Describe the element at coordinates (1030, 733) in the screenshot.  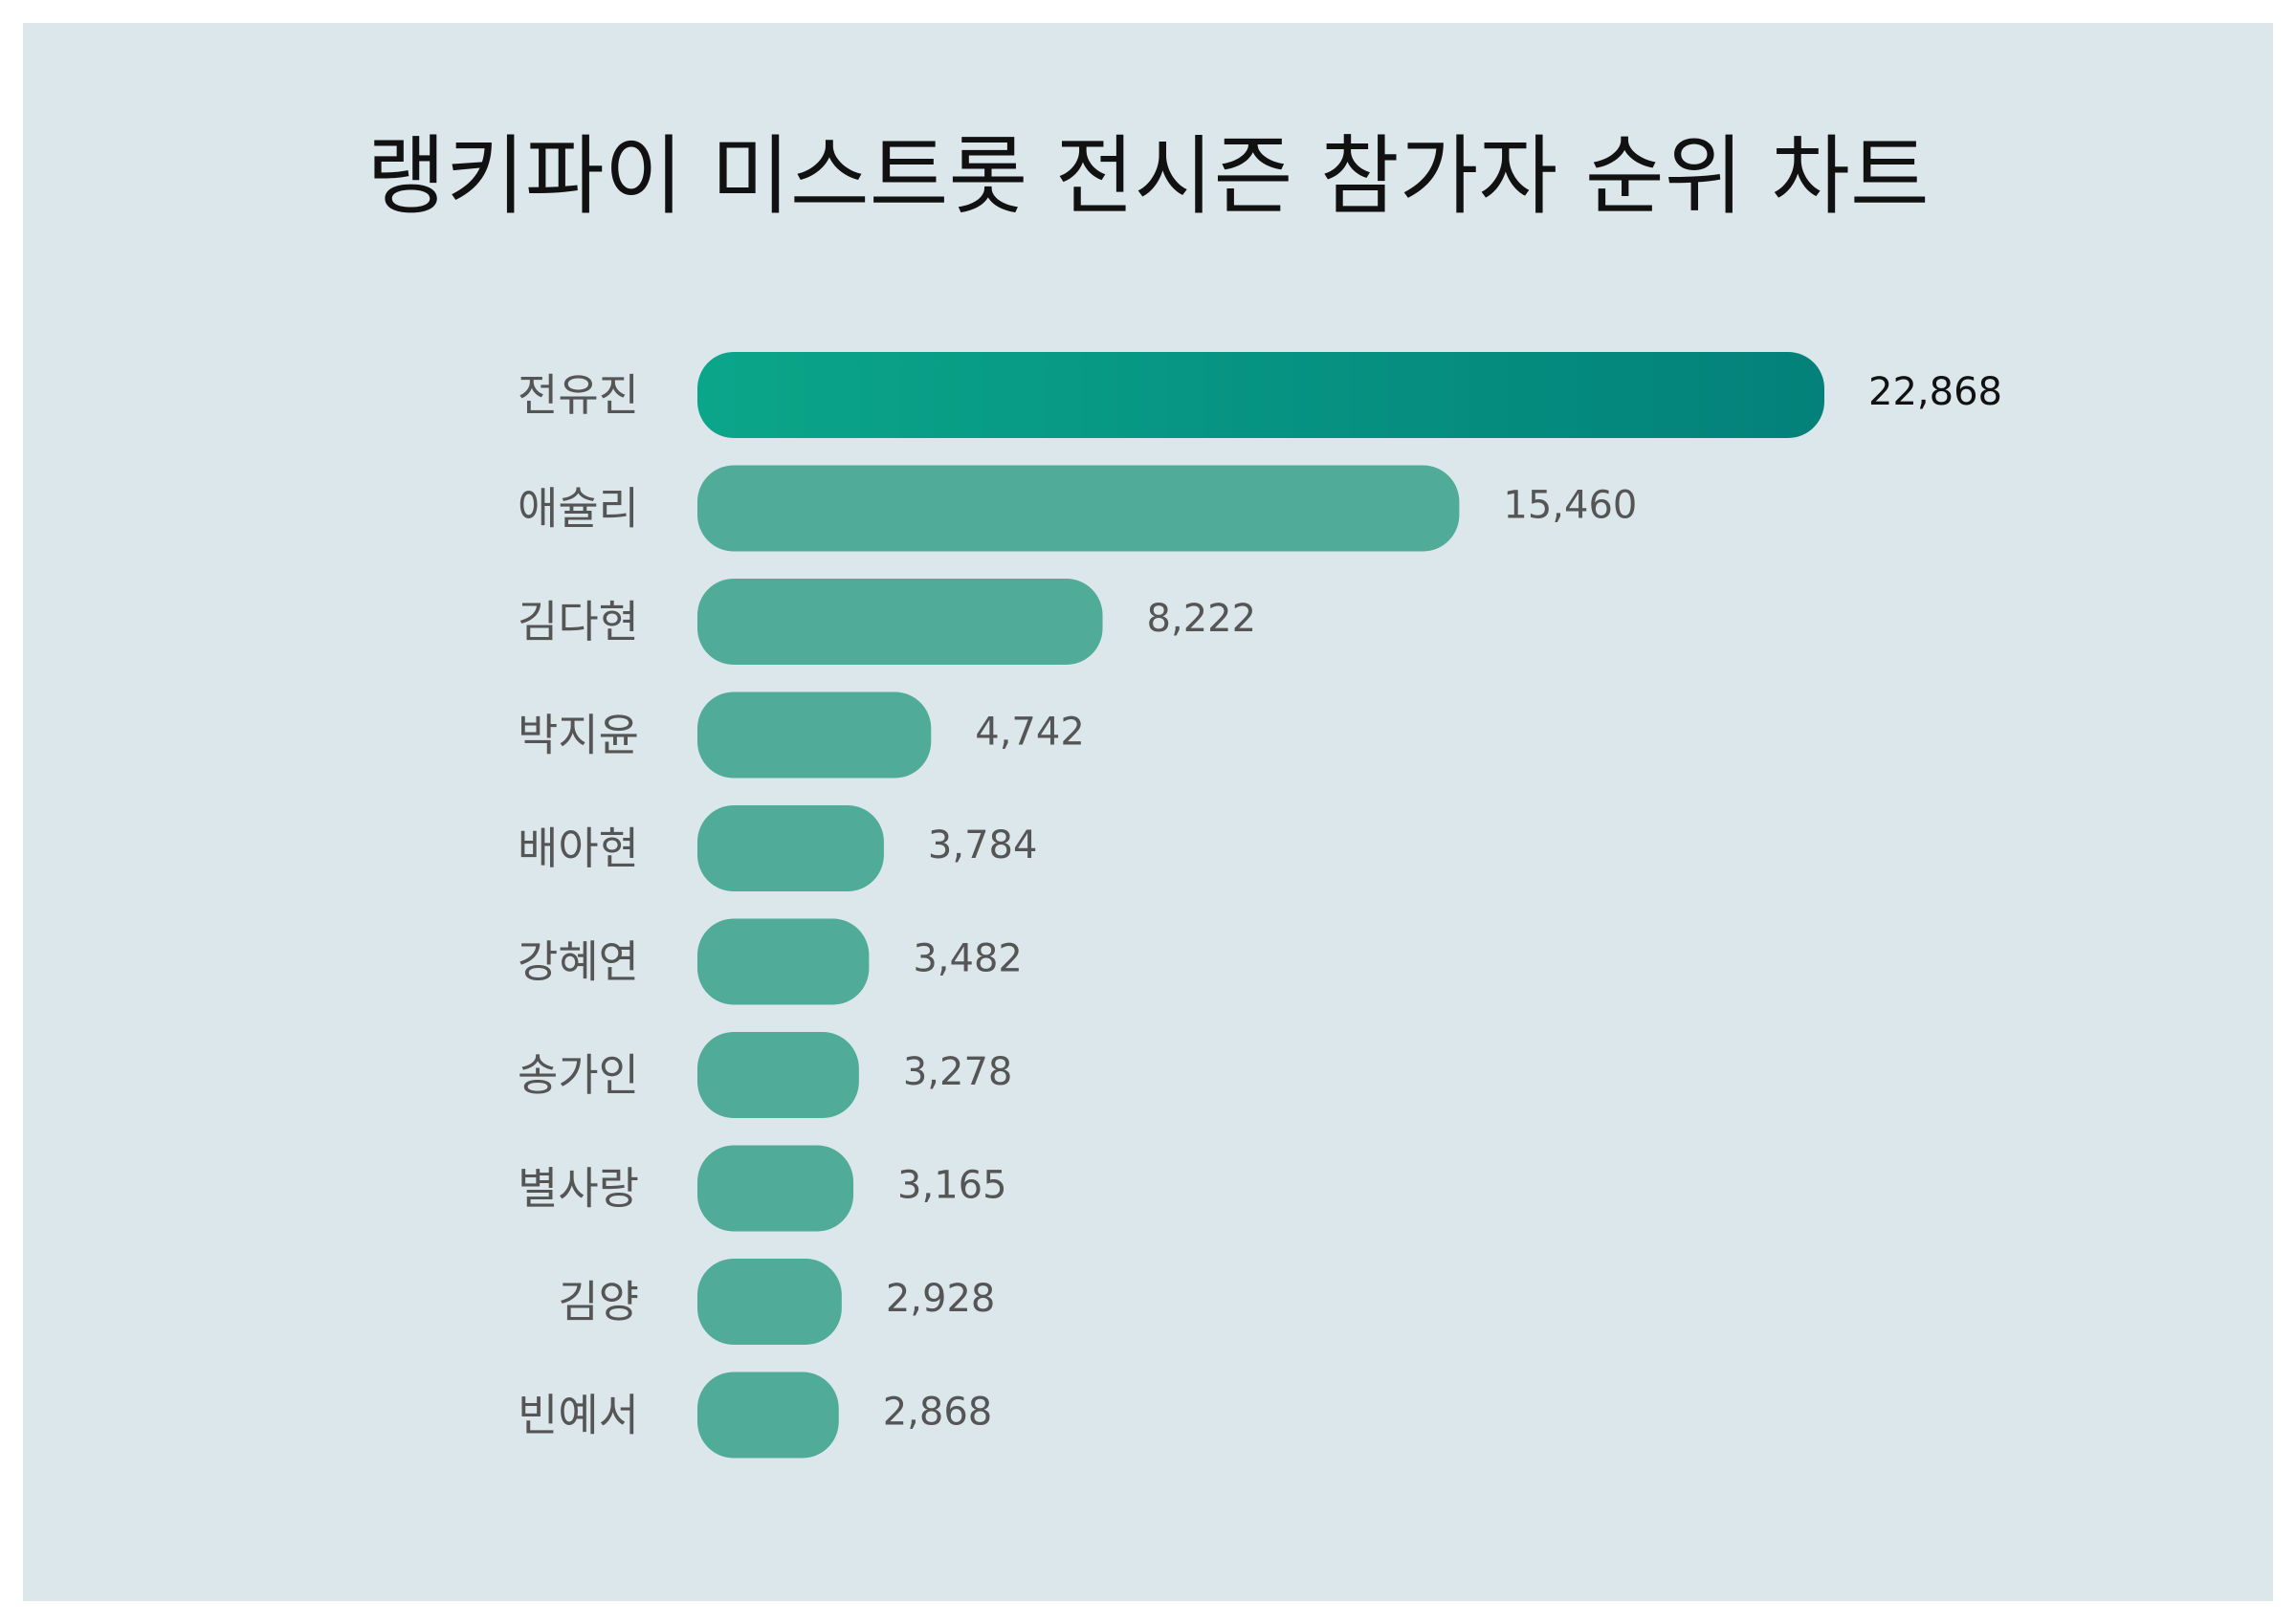
I see `value-label: 4,742` at that location.